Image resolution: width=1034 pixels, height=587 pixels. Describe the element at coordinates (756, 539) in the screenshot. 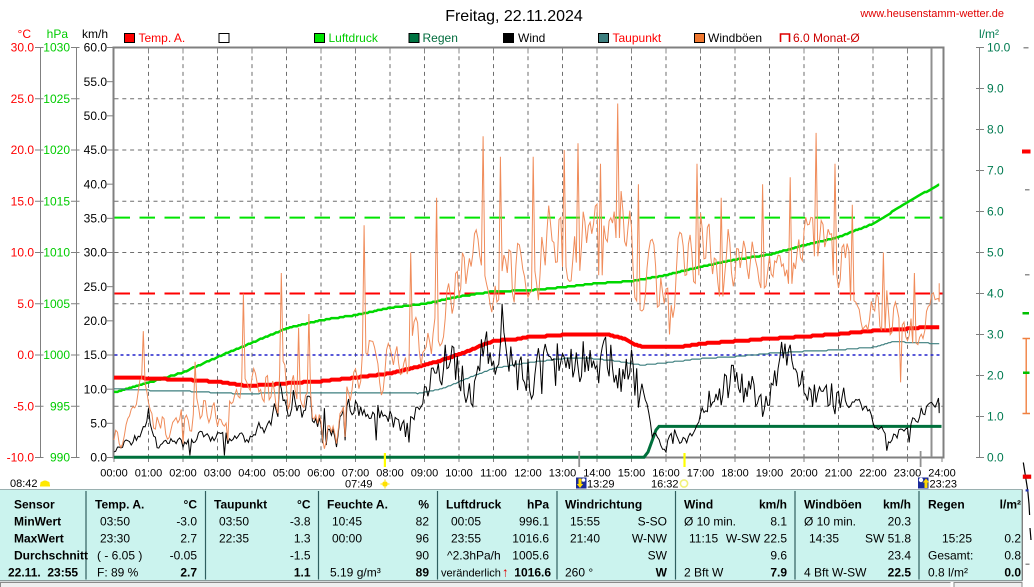

I see `svg-text: W-SW 22.5` at that location.